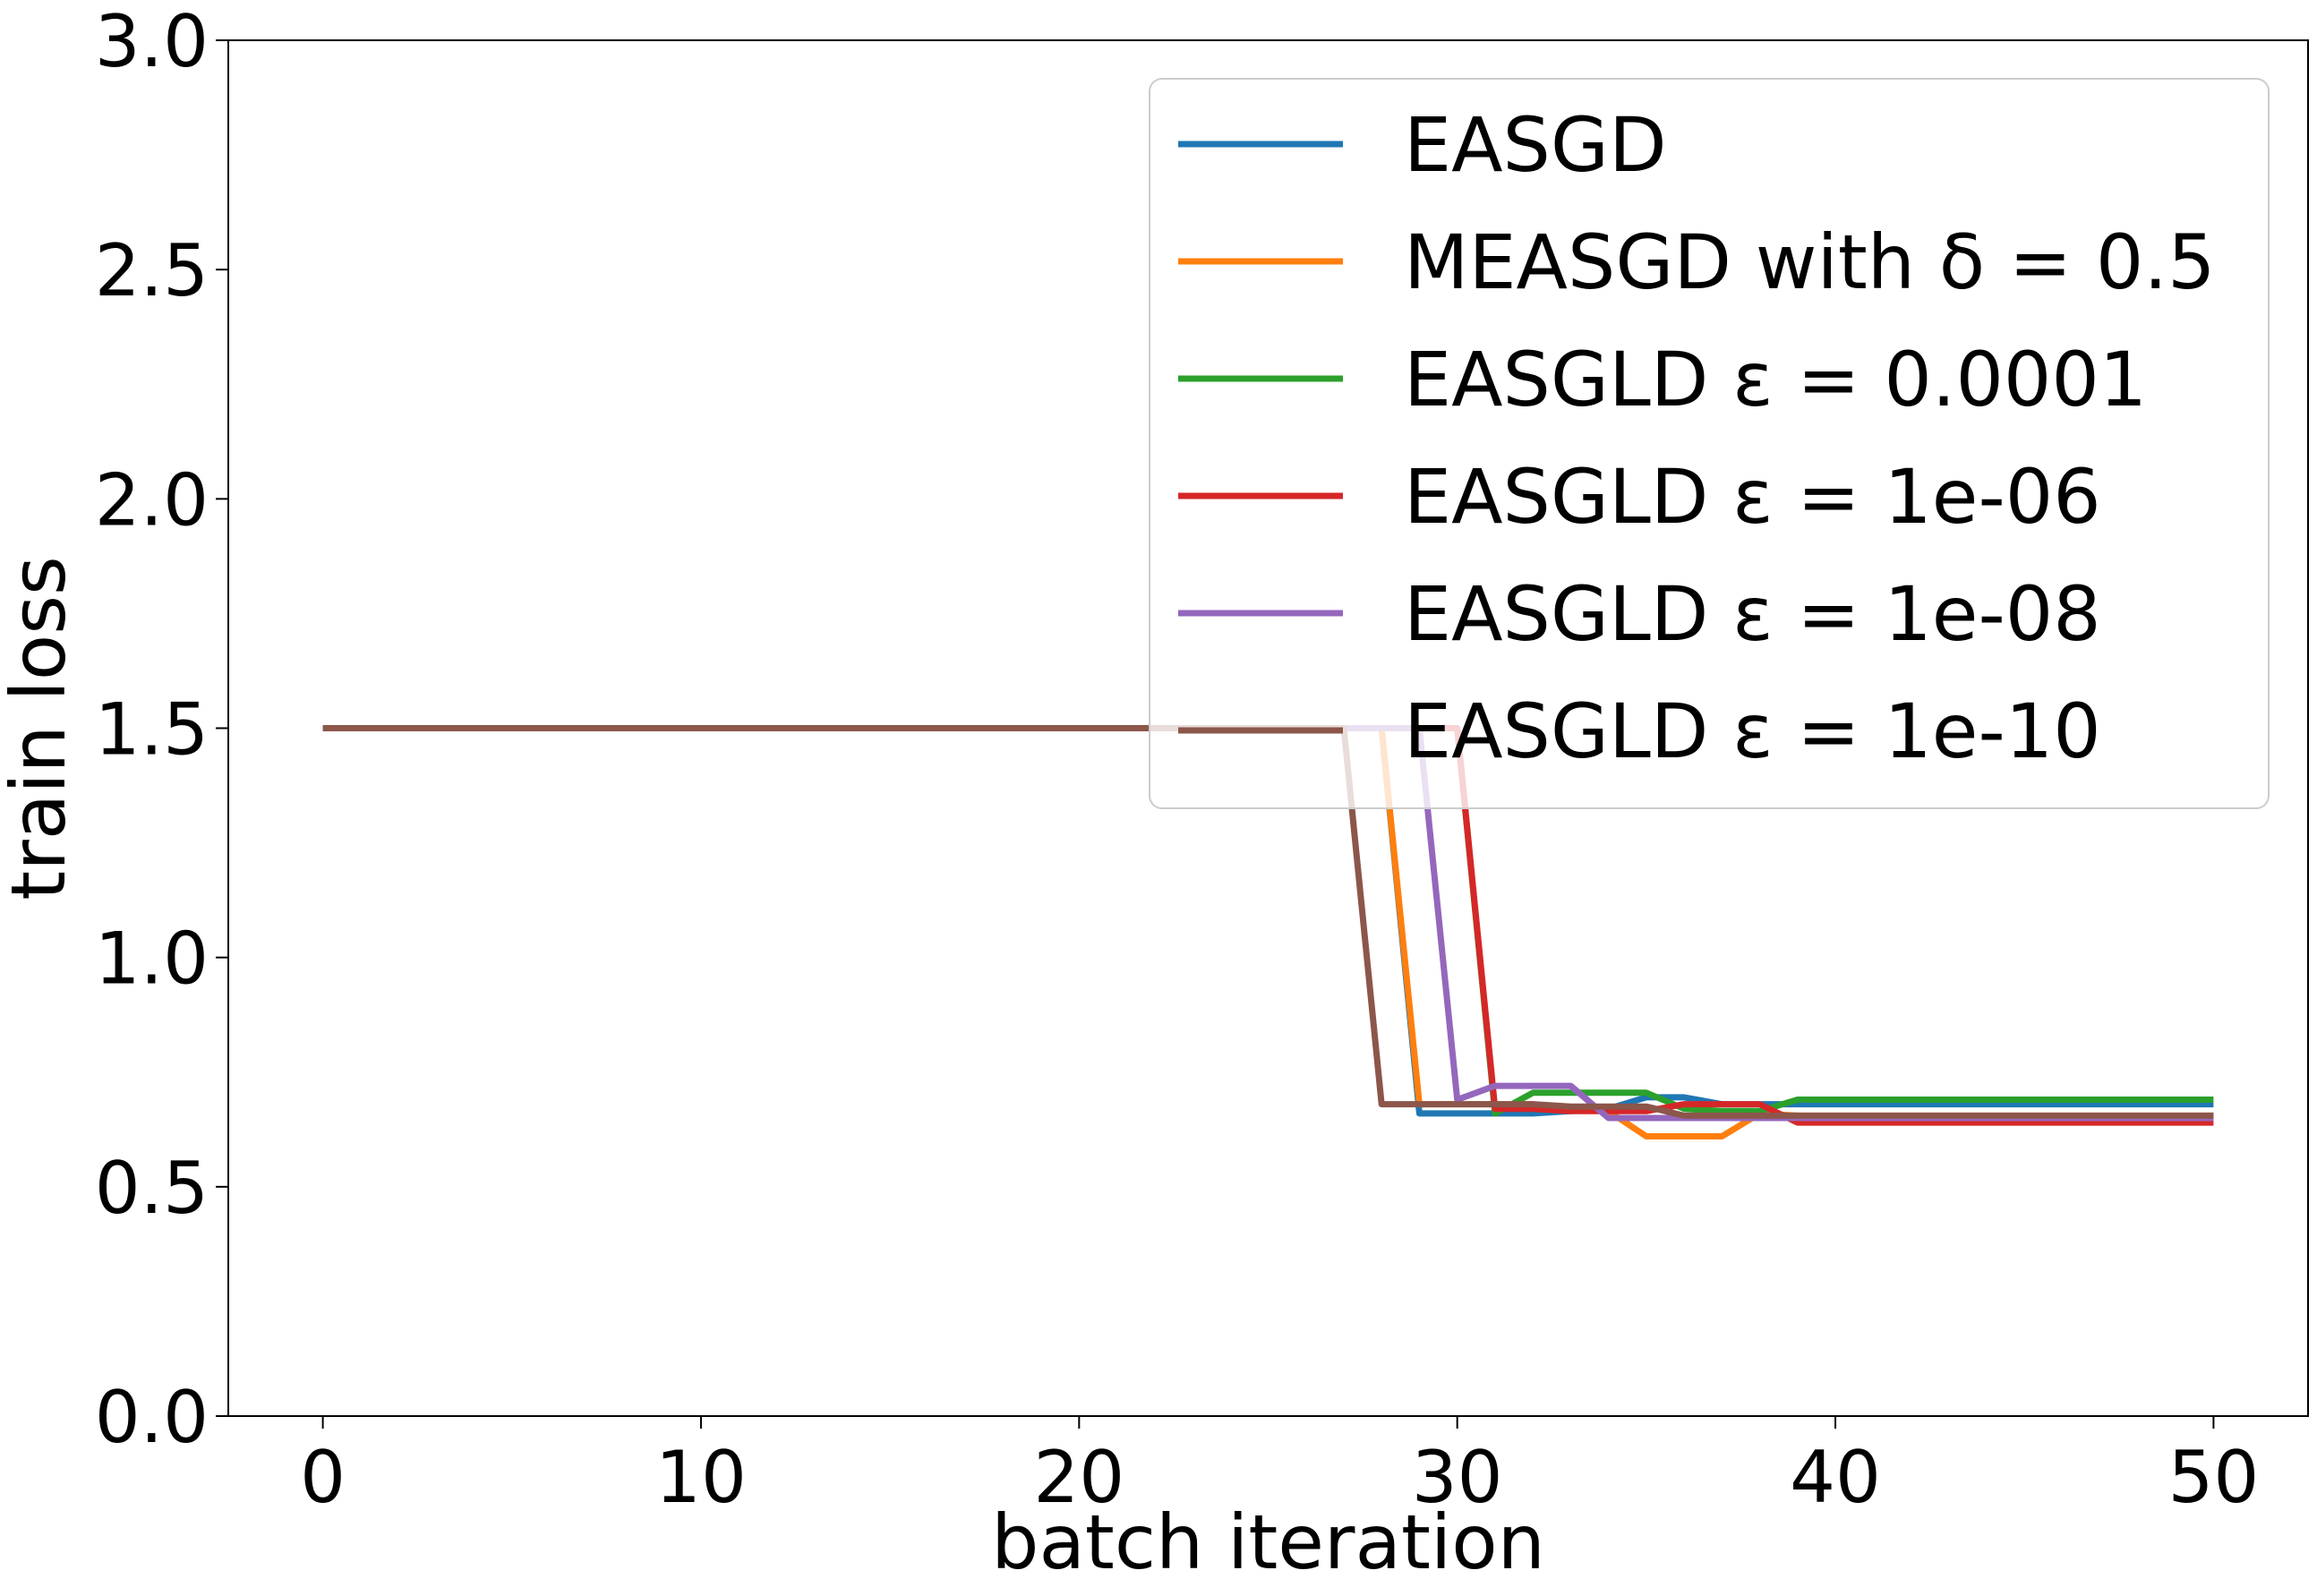  I want to click on y-tick-label: 2.5, so click(152, 270).